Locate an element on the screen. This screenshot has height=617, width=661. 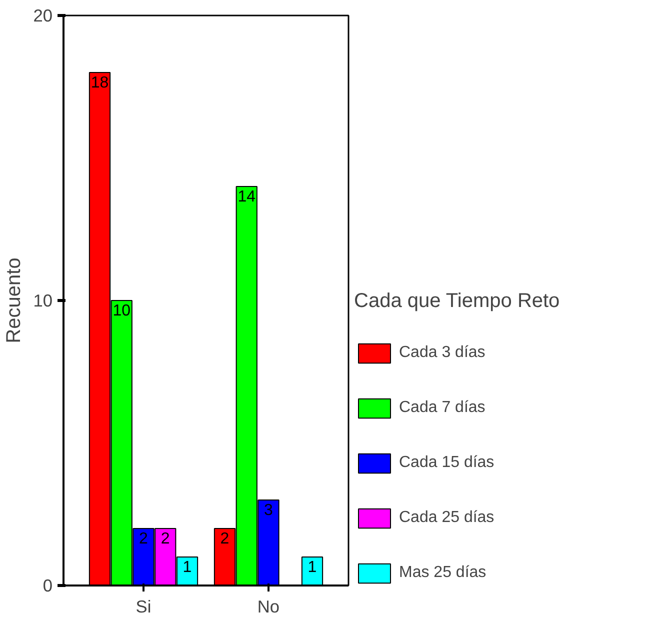
x-tick-label: Si is located at coordinates (144, 606).